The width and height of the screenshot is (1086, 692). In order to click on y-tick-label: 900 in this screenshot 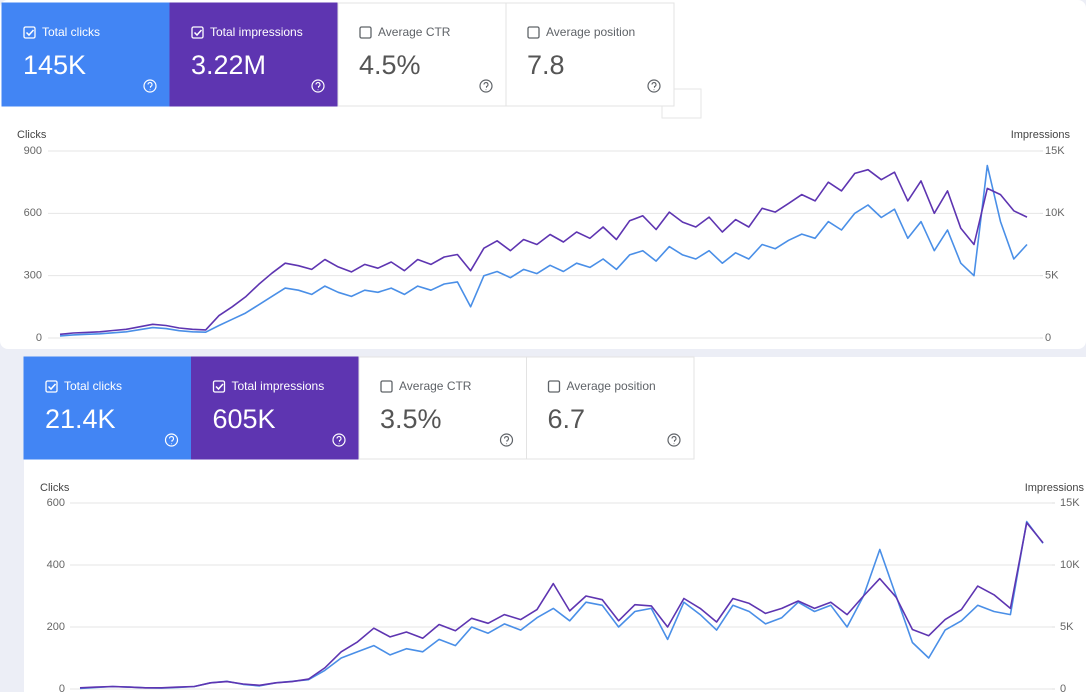, I will do `click(33, 151)`.